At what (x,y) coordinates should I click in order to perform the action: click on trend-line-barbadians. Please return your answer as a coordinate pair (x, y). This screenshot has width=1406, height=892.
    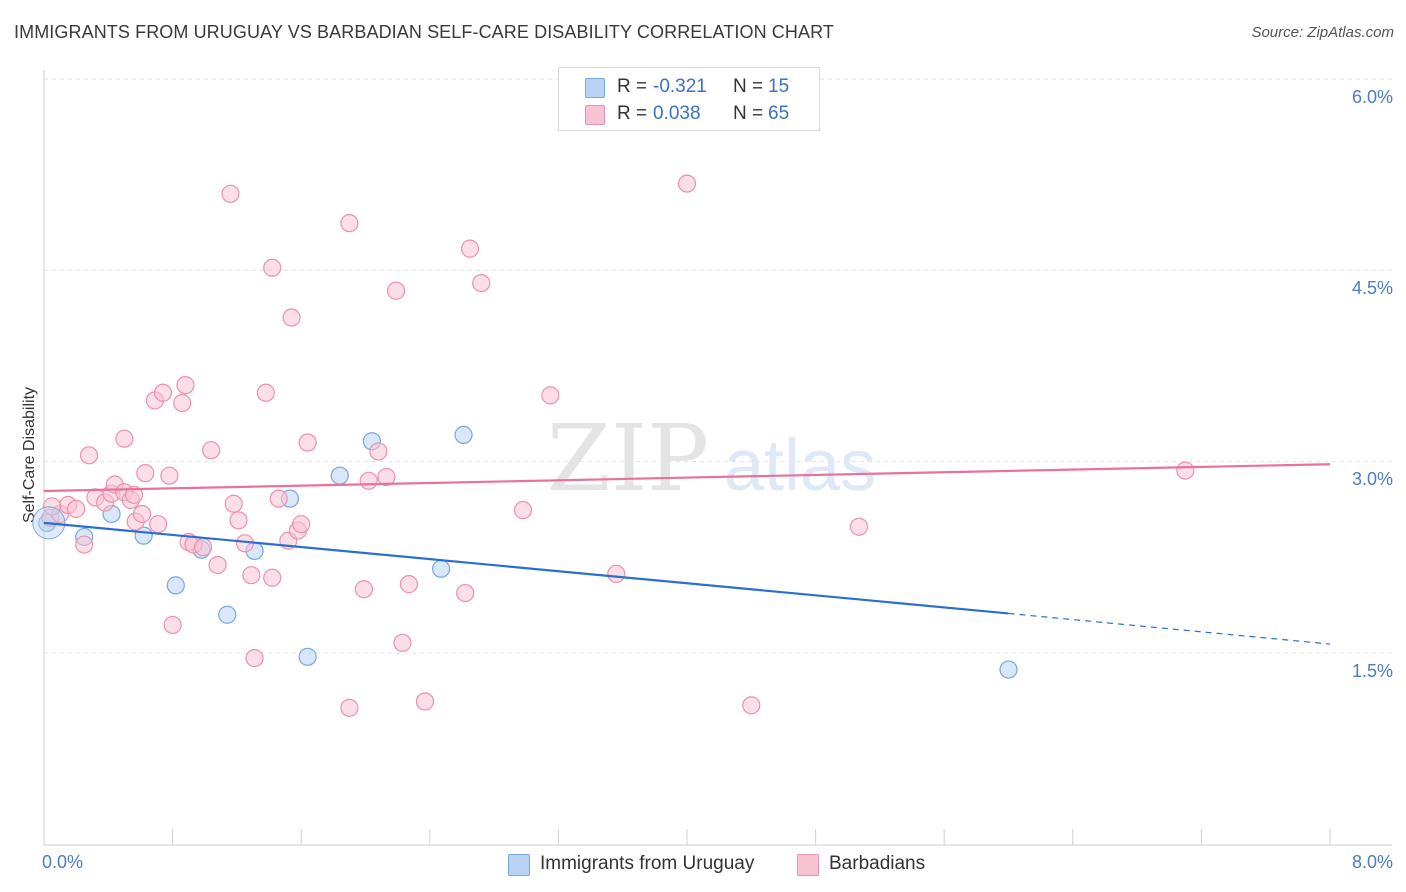
    Looking at the image, I should click on (687, 478).